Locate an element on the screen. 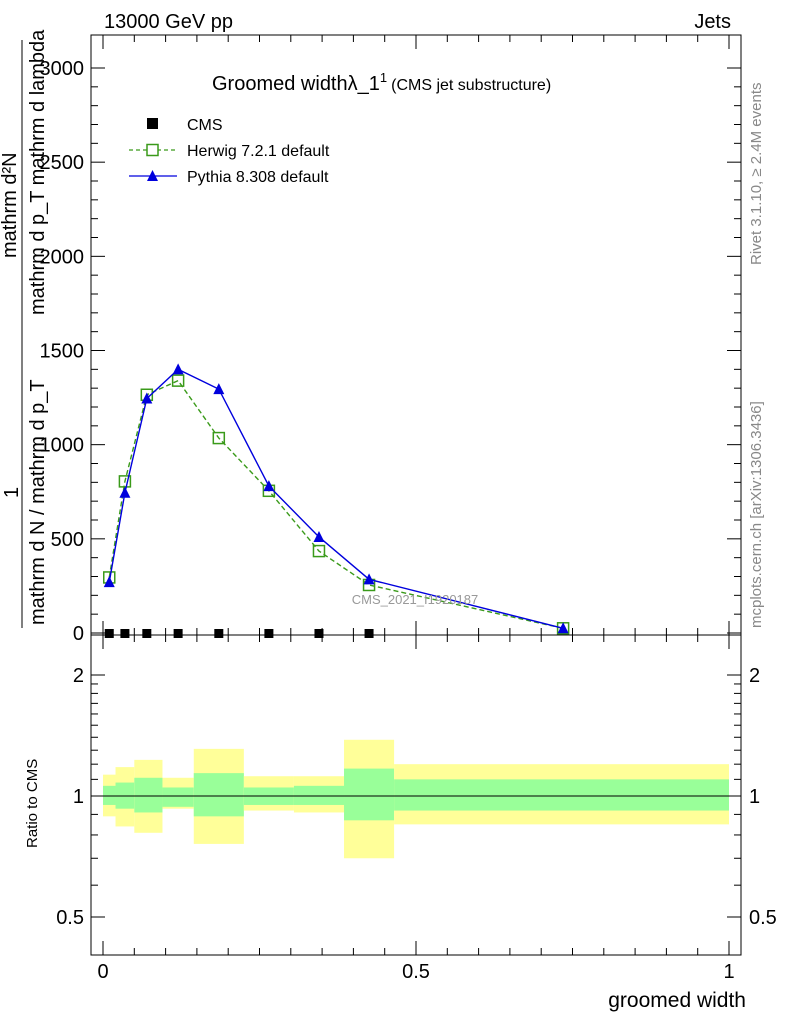 The width and height of the screenshot is (786, 1024). legend-label-cms: CMS is located at coordinates (205, 125).